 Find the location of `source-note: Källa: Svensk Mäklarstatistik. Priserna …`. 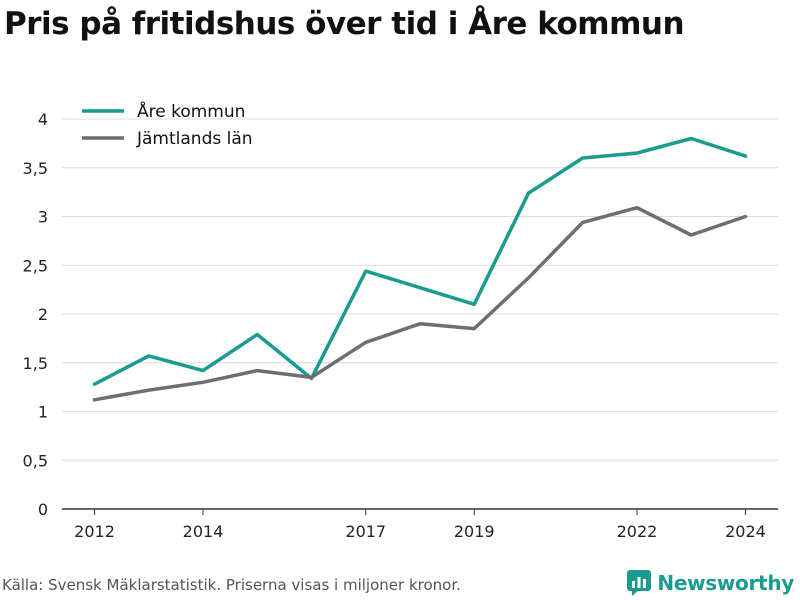

source-note: Källa: Svensk Mäklarstatistik. Priserna … is located at coordinates (231, 585).